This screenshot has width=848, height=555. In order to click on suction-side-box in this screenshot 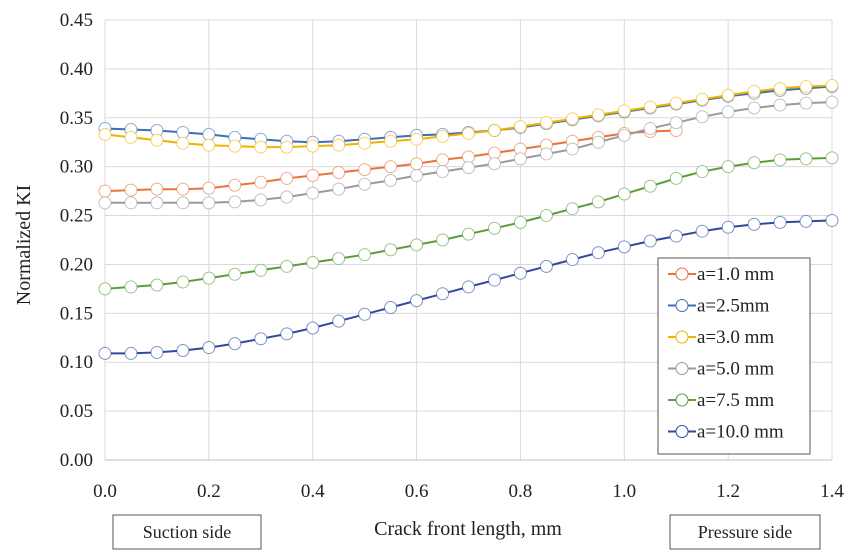, I will do `click(187, 532)`.